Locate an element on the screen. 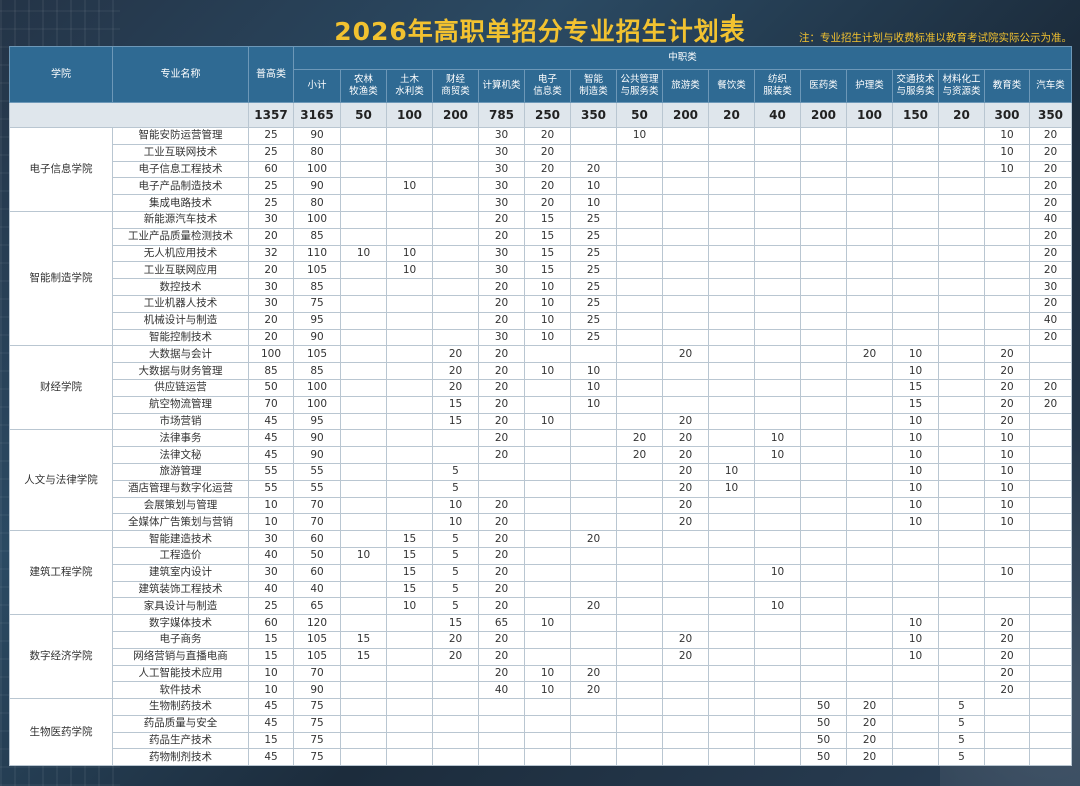  table-row: 工业互联网应用 20 105 10 30 15 25 20 is located at coordinates (541, 270).